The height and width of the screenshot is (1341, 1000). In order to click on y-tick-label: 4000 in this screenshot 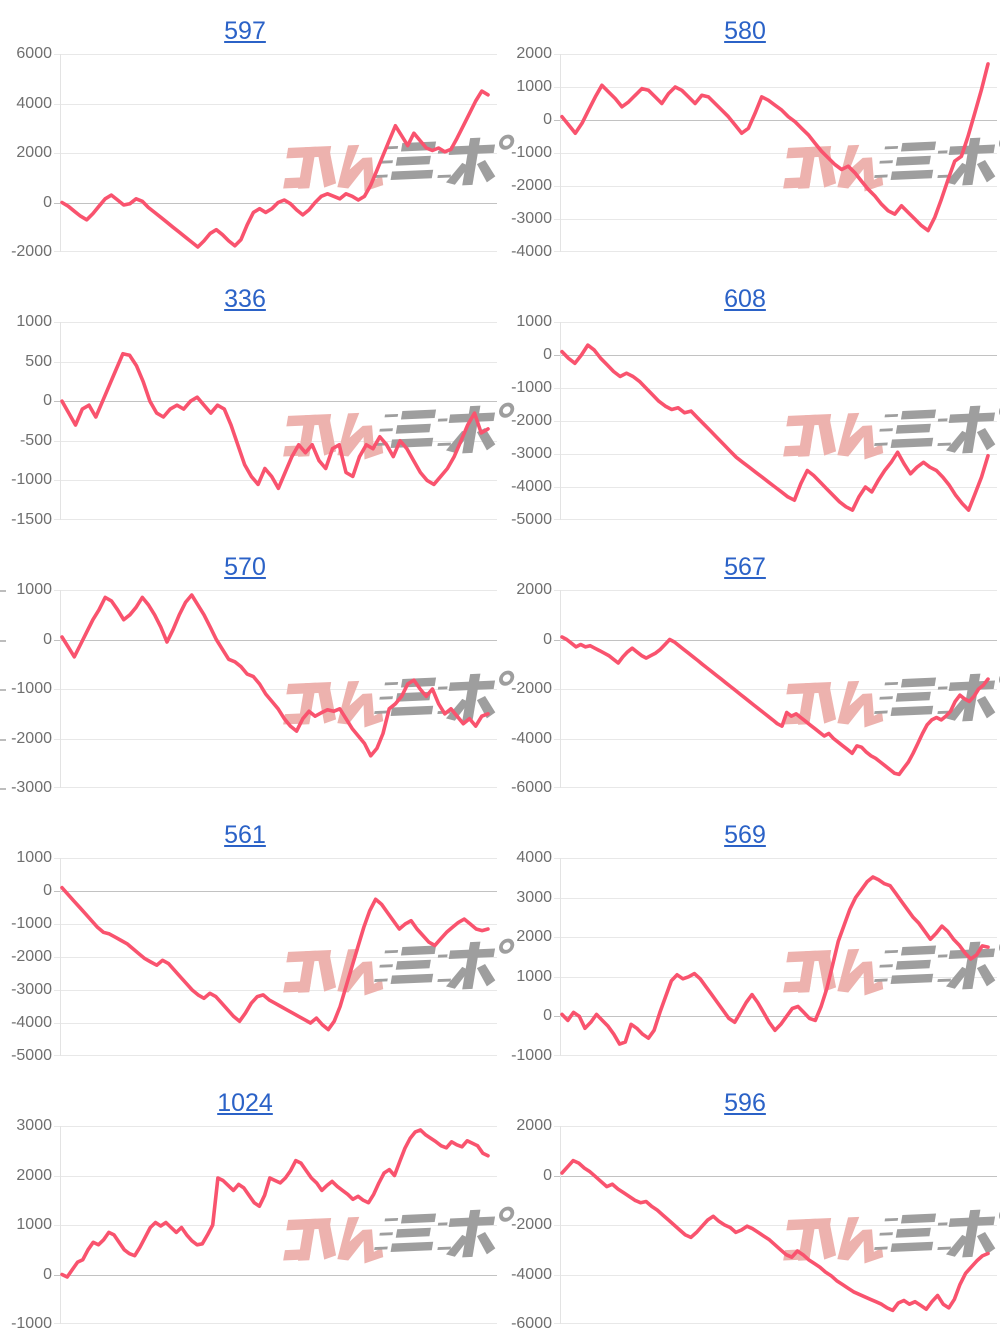, I will do `click(534, 857)`.